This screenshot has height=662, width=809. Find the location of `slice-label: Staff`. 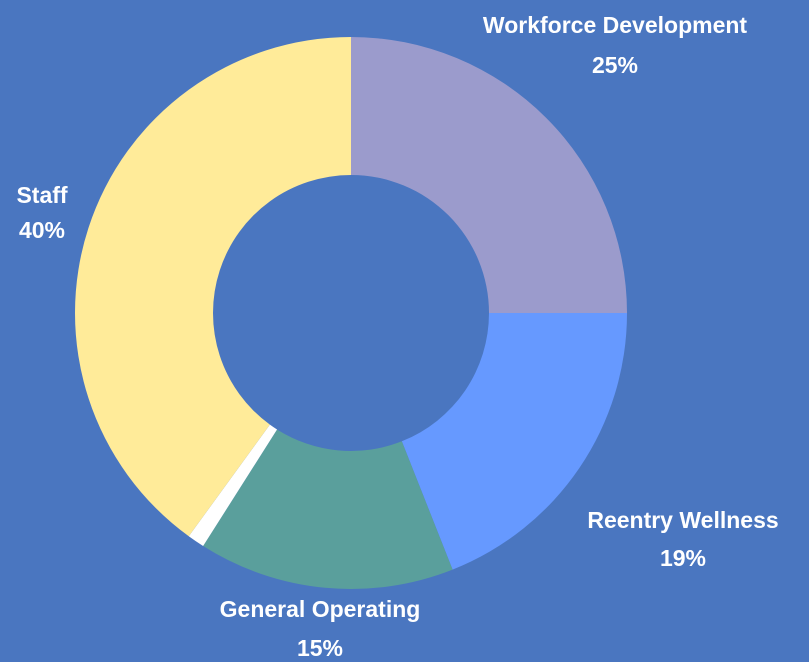

slice-label: Staff is located at coordinates (41, 195).